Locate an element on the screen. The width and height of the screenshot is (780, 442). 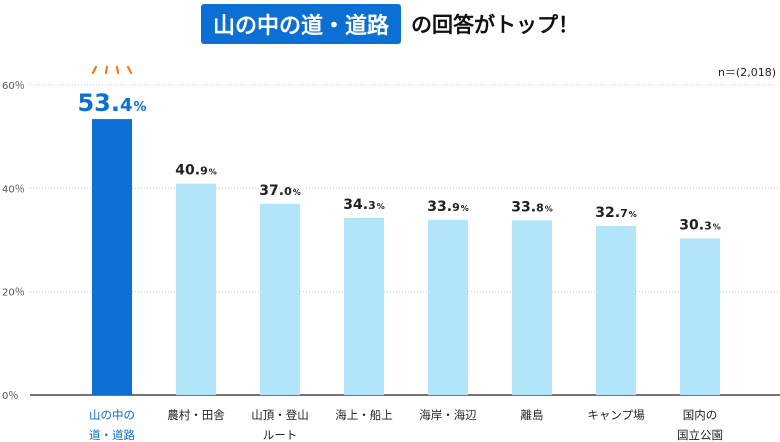
category-label: 山の中の is located at coordinates (112, 415).